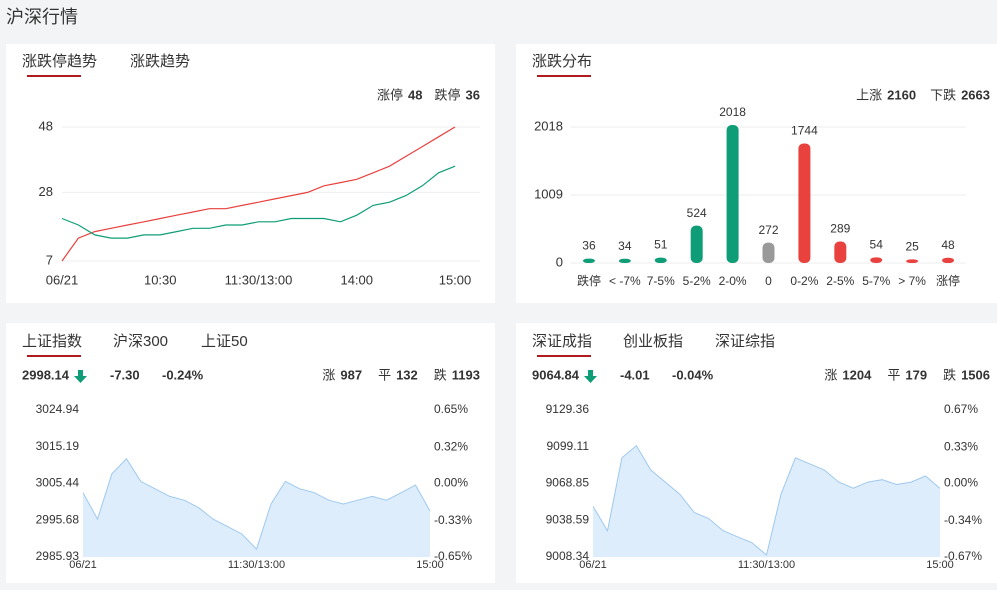  What do you see at coordinates (693, 374) in the screenshot?
I see `quote-change-pct: -0.04%` at bounding box center [693, 374].